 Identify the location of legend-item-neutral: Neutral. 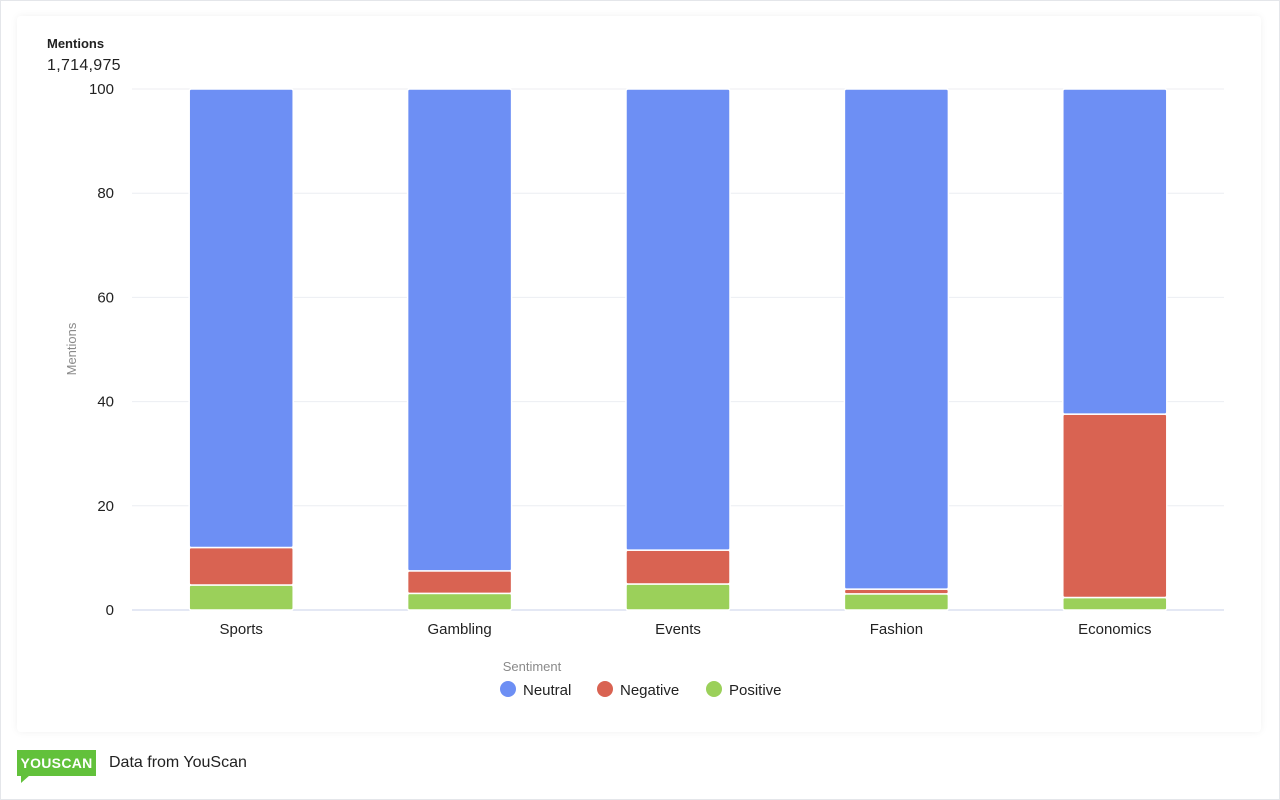
(547, 690).